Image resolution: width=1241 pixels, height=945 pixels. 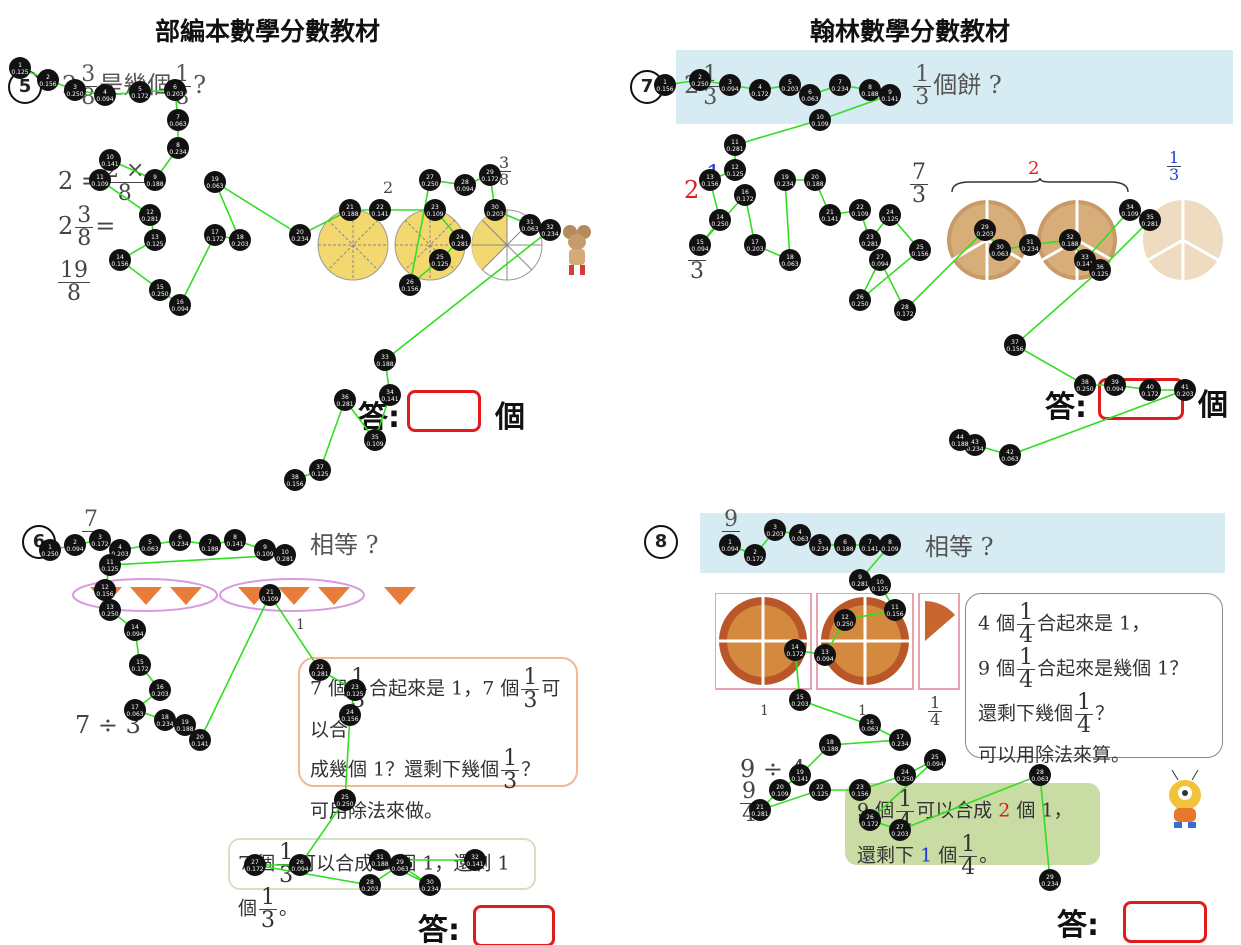 I want to click on svg-text: 32, so click(x=550, y=227).